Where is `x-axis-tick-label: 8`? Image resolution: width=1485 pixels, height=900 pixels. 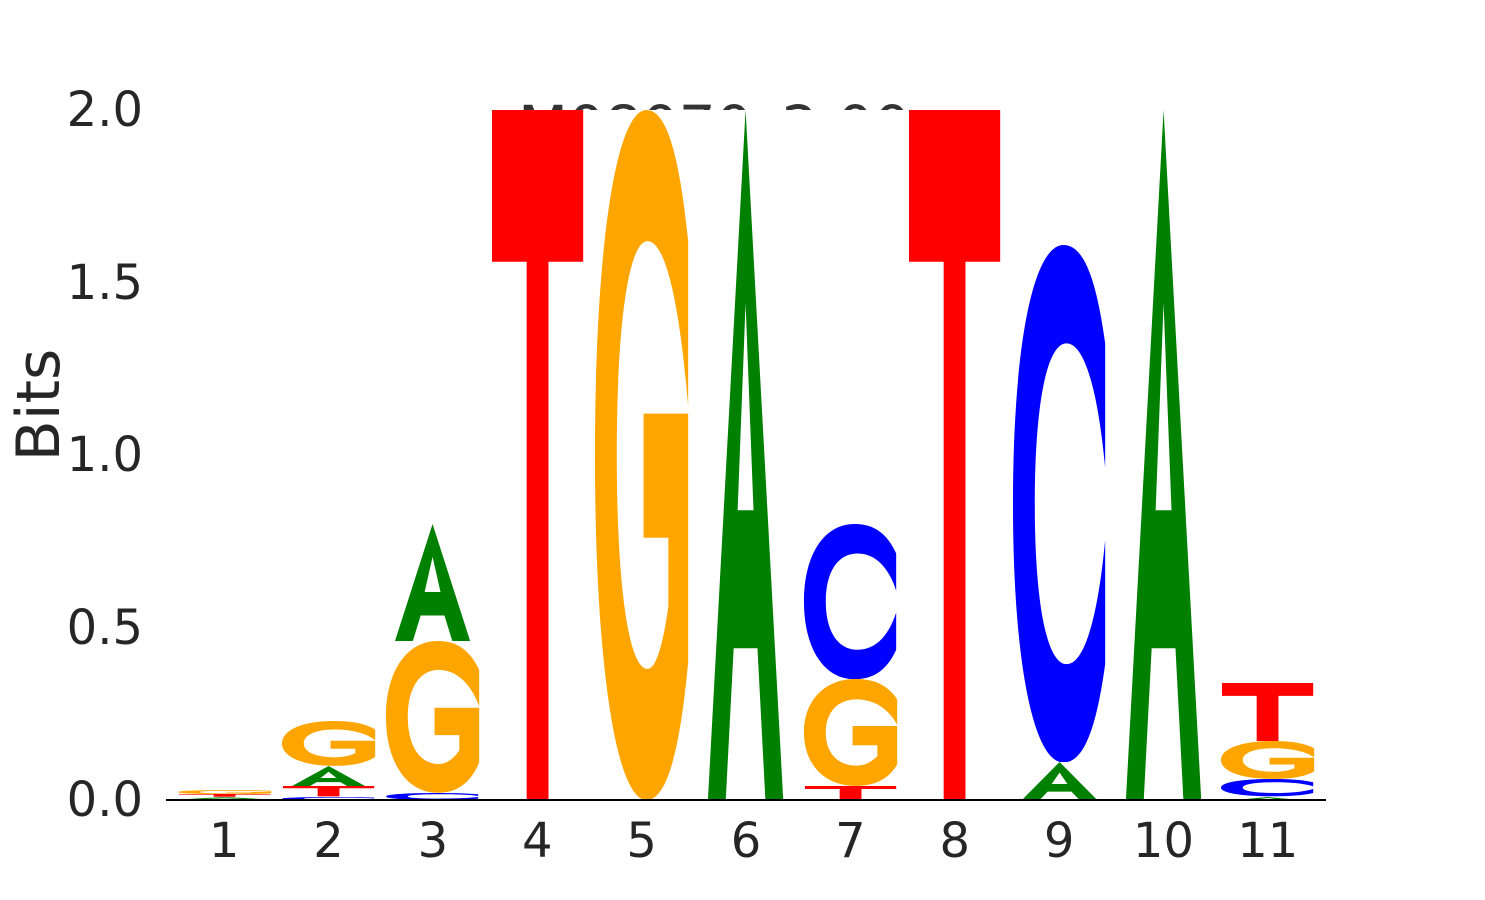 x-axis-tick-label: 8 is located at coordinates (954, 841).